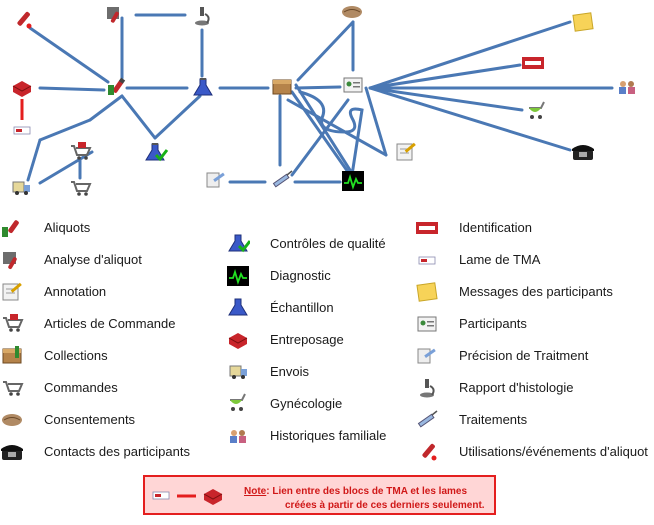  I want to click on legend-label: Contrôles de qualité, so click(328, 243).